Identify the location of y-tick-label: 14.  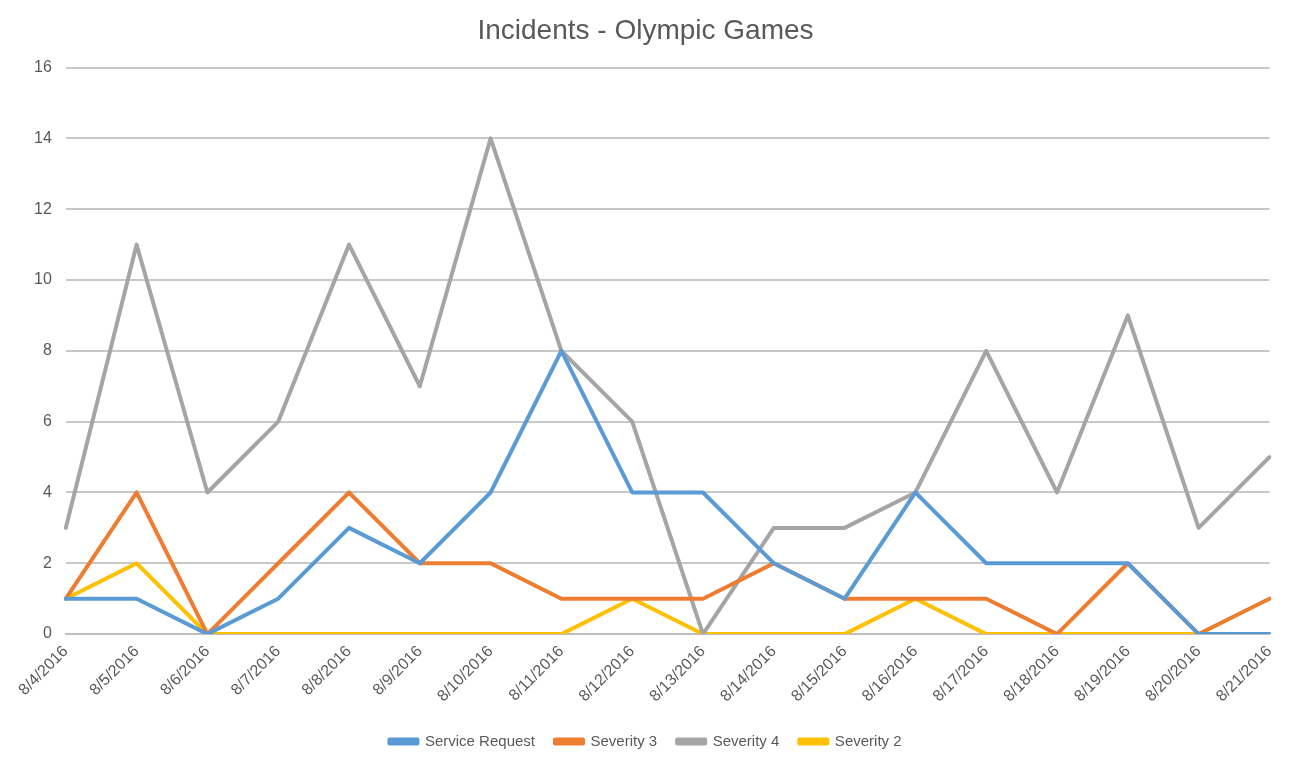
(43, 137).